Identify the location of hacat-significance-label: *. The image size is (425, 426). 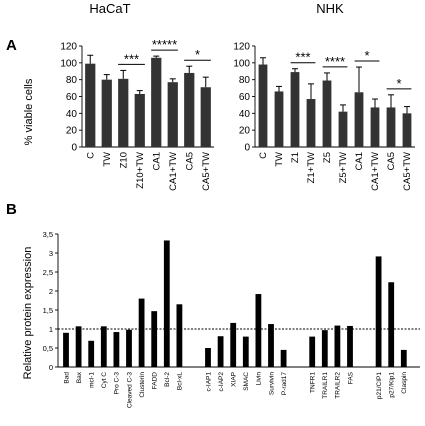
(197, 54).